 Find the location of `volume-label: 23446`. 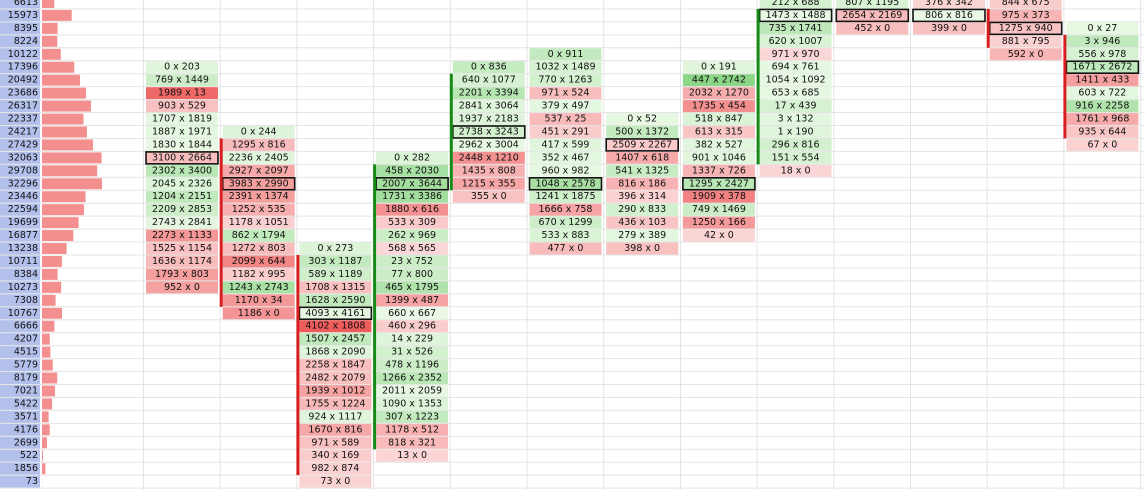

volume-label: 23446 is located at coordinates (23, 196).